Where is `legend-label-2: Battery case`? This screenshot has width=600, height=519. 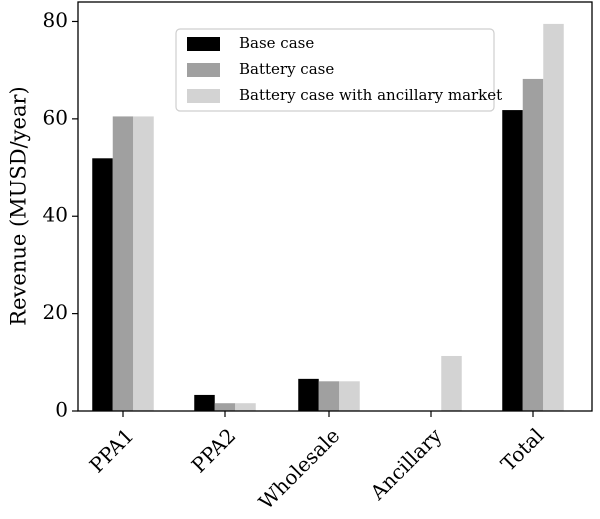
legend-label-2: Battery case is located at coordinates (286, 69).